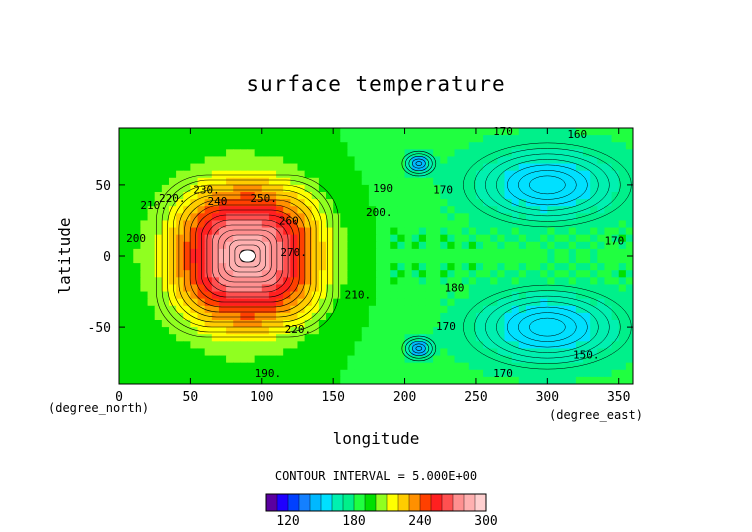 This screenshot has width=752, height=532. I want to click on x-tick-label: 200, so click(404, 397).